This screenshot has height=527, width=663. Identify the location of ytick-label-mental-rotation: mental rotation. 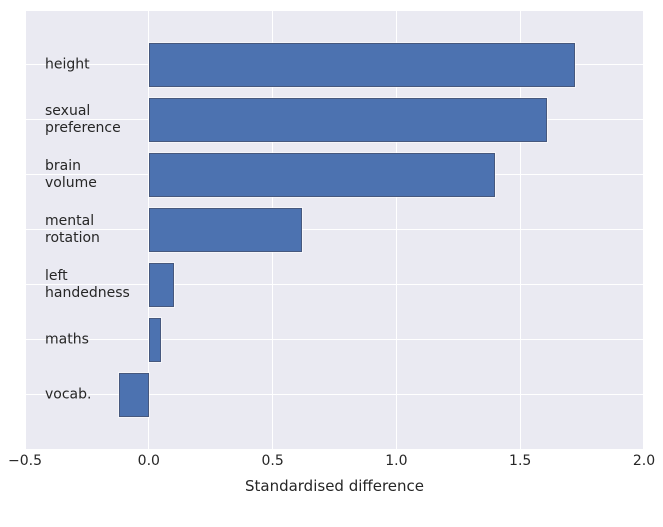
(72, 229).